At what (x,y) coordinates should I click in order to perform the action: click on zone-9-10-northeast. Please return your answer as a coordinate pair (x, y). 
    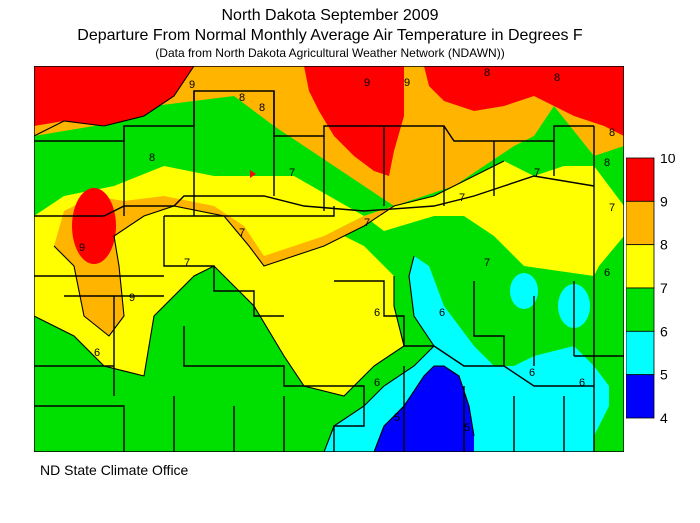
    Looking at the image, I should click on (524, 101).